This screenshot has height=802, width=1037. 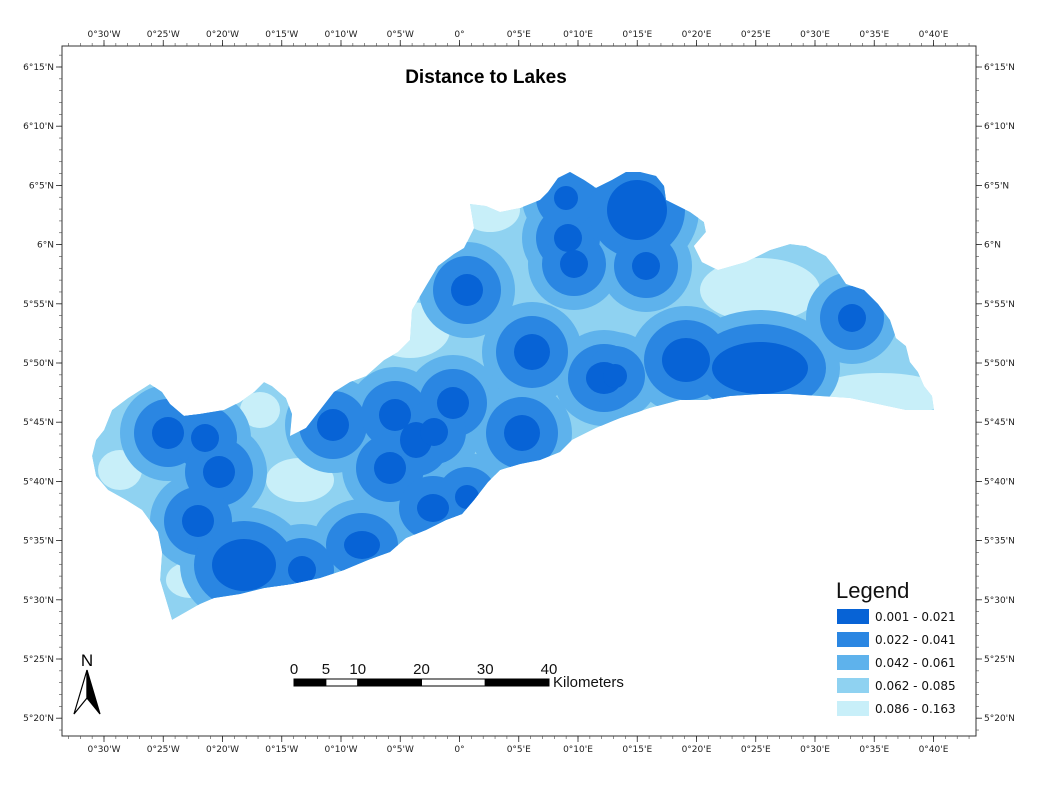 I want to click on scale-label: 10, so click(x=357, y=669).